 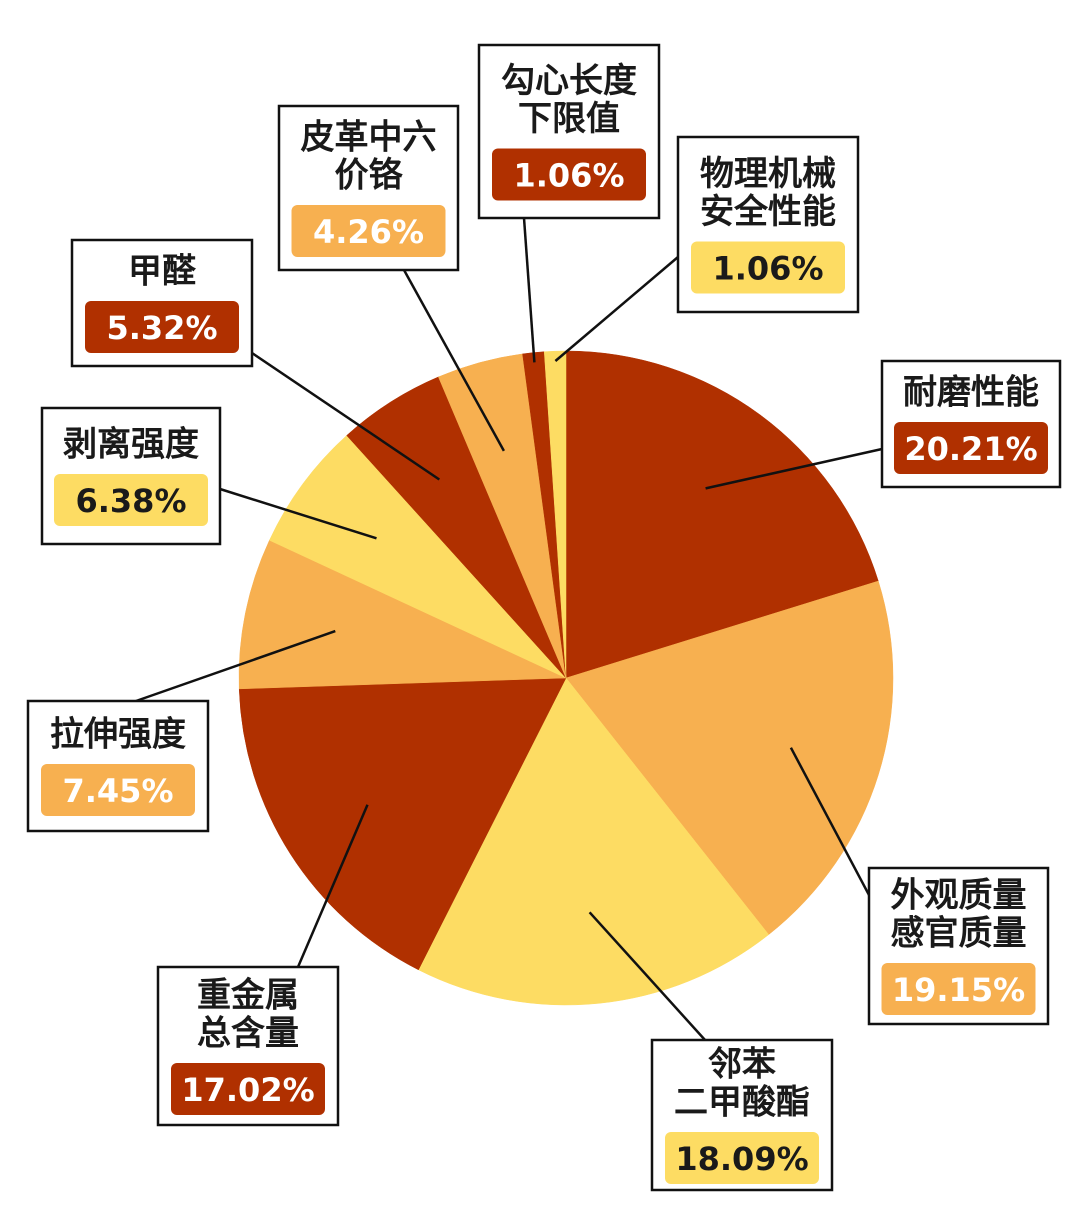 What do you see at coordinates (131, 445) in the screenshot?
I see `slice-label: 剥离强度` at bounding box center [131, 445].